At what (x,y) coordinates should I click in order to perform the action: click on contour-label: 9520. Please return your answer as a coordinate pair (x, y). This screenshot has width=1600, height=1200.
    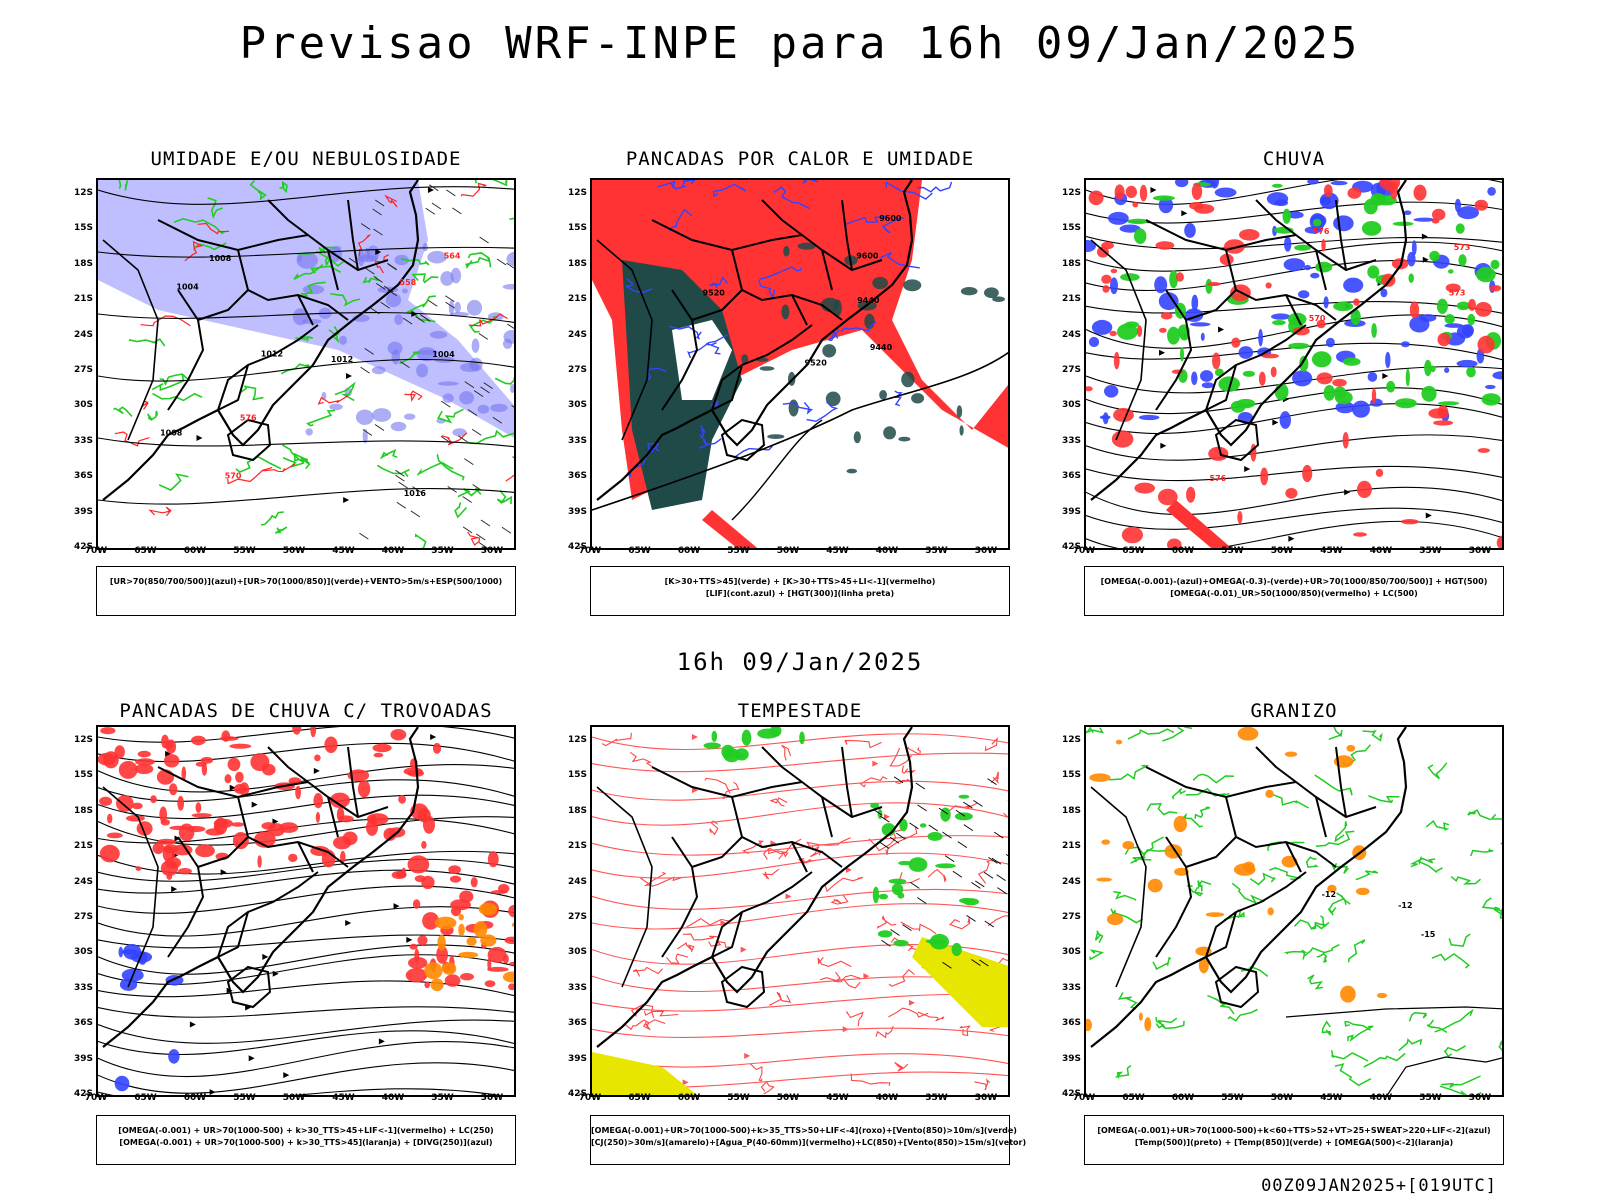
    Looking at the image, I should click on (816, 363).